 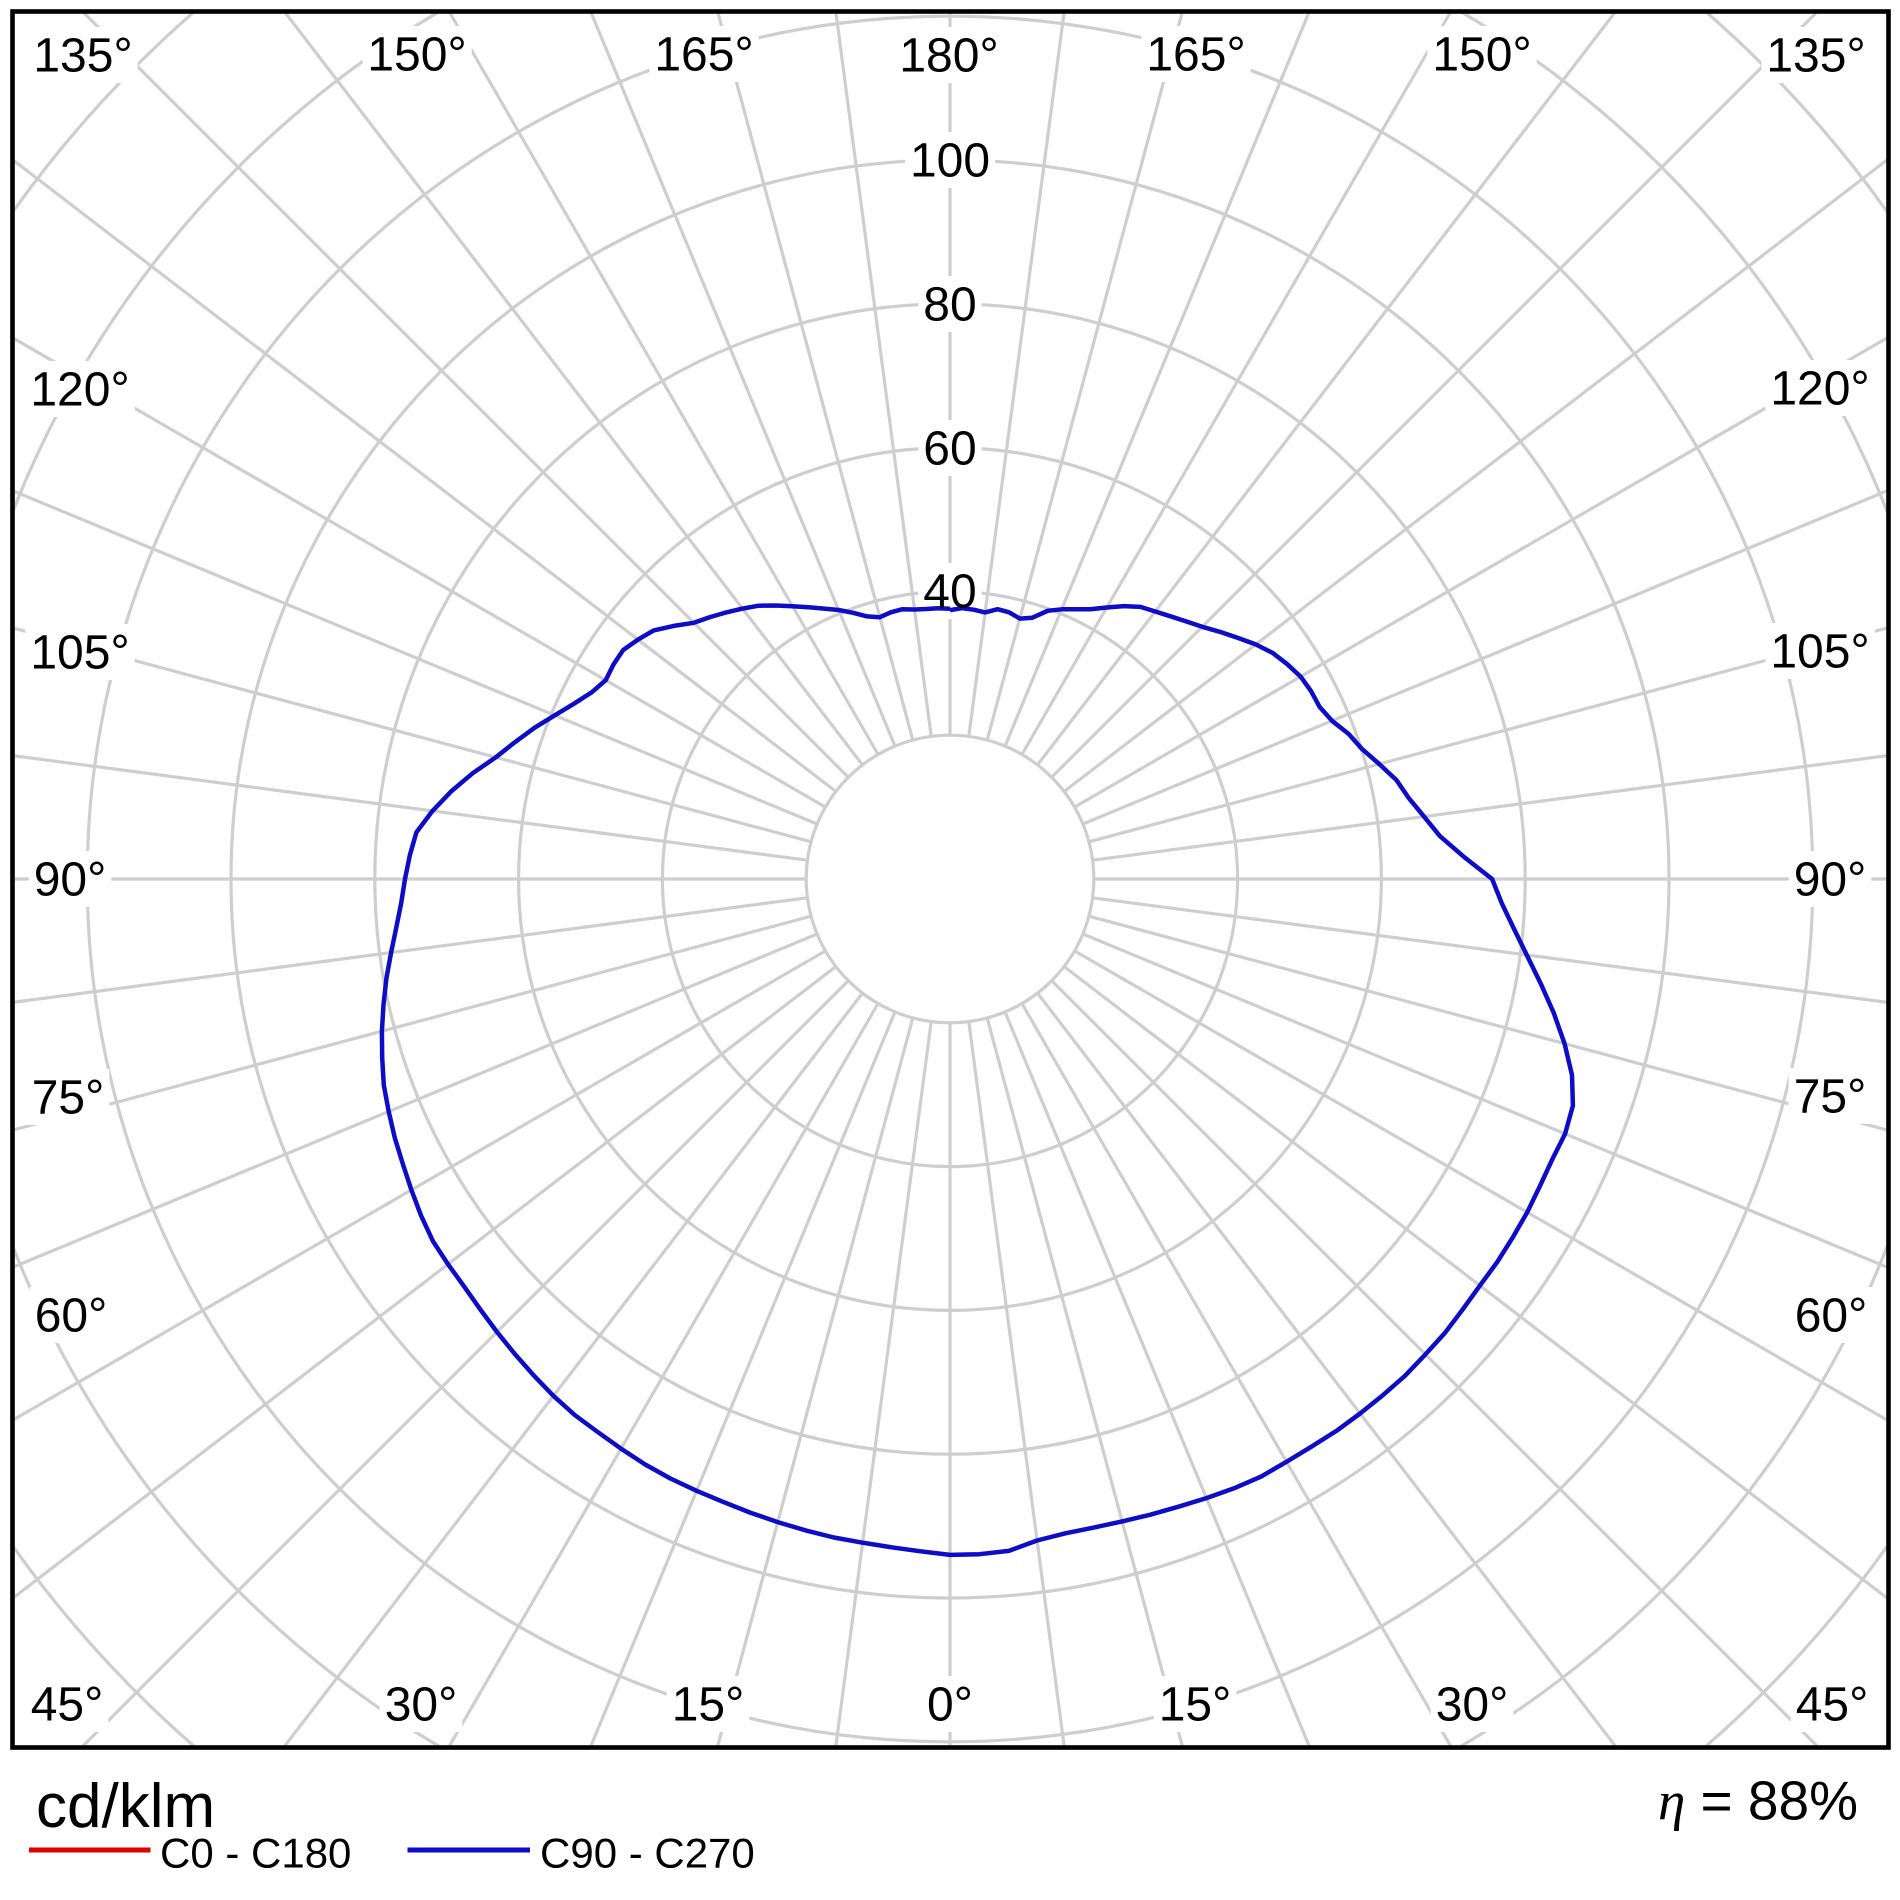 I want to click on svg-text: 80, so click(x=949, y=305).